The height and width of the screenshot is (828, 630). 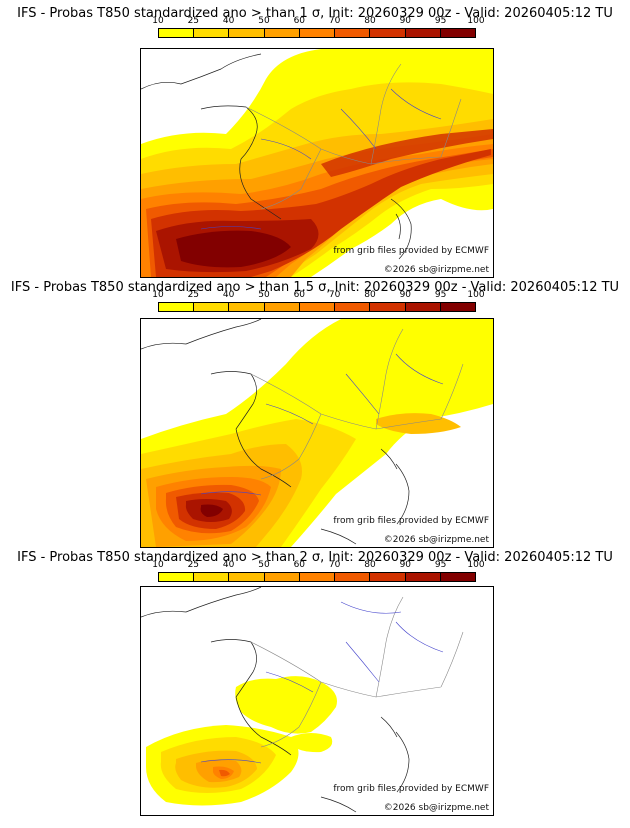 I want to click on map-graphic, so click(x=302, y=700).